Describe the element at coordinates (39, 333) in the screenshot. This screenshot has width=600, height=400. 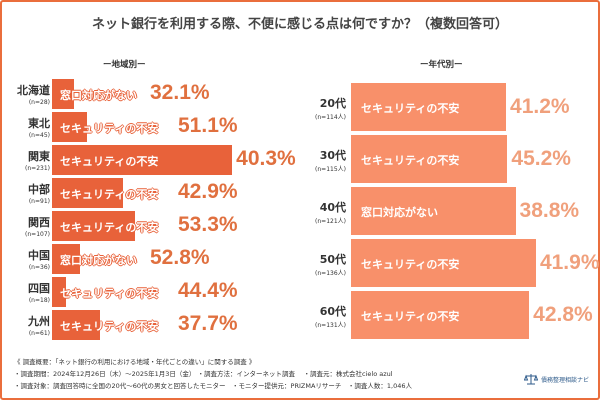
I see `region-n: (n=61)` at that location.